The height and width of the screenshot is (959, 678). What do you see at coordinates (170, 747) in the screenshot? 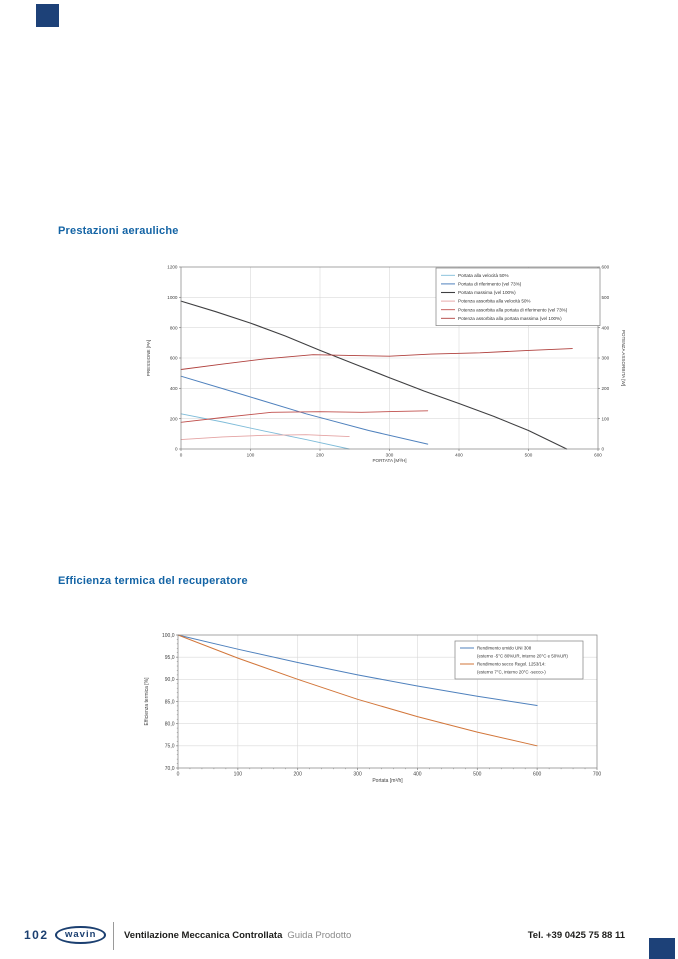
I see `svg-text: 75,0` at bounding box center [170, 747].